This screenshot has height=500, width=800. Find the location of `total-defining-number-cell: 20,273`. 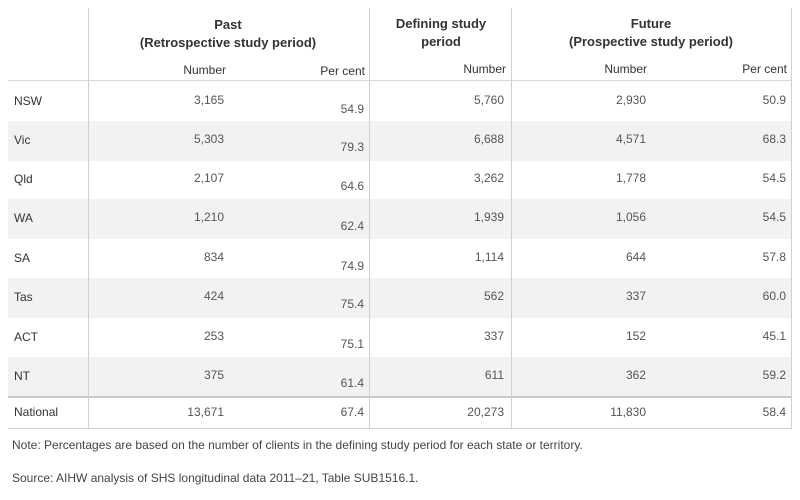

total-defining-number-cell: 20,273 is located at coordinates (485, 412).